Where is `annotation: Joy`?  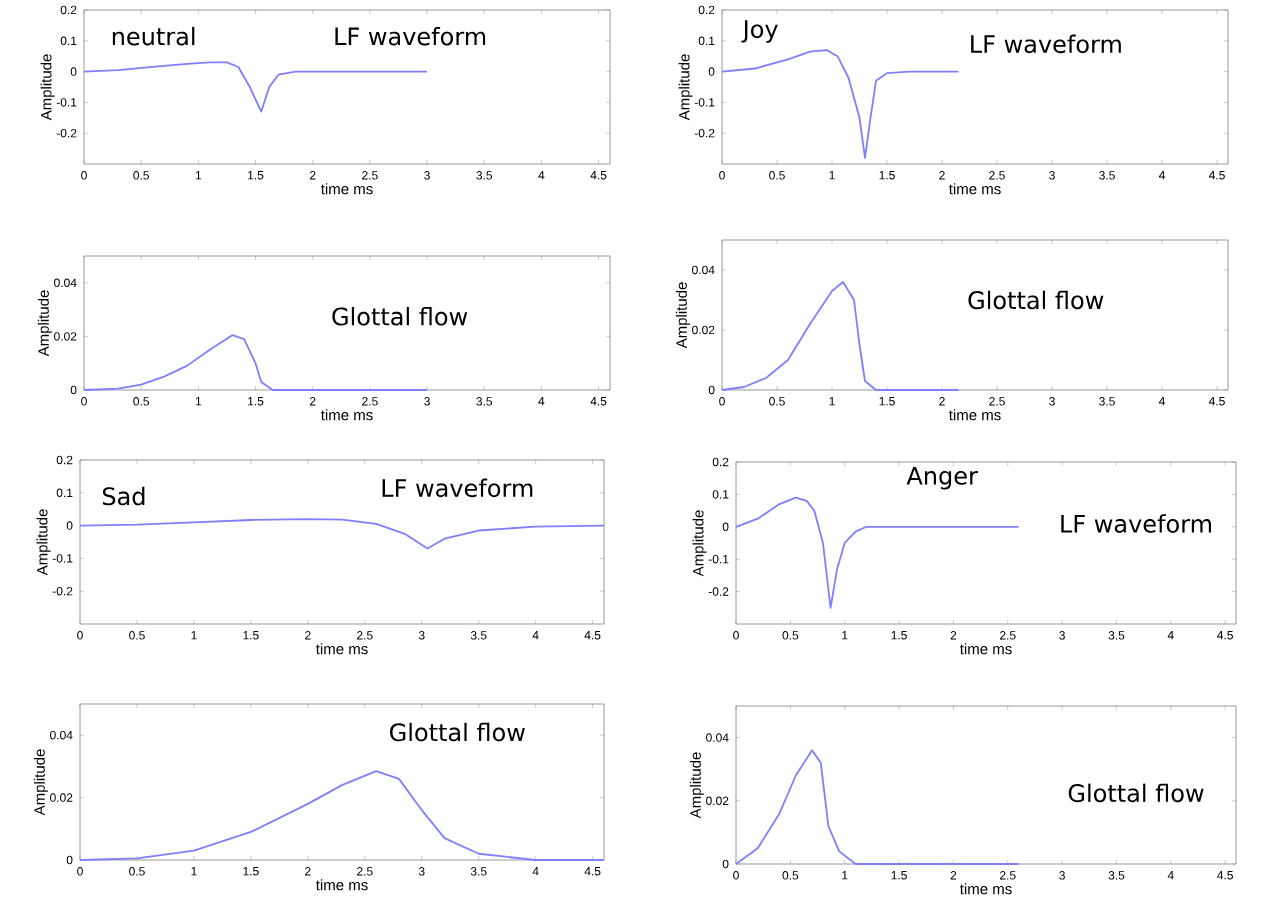
annotation: Joy is located at coordinates (759, 31).